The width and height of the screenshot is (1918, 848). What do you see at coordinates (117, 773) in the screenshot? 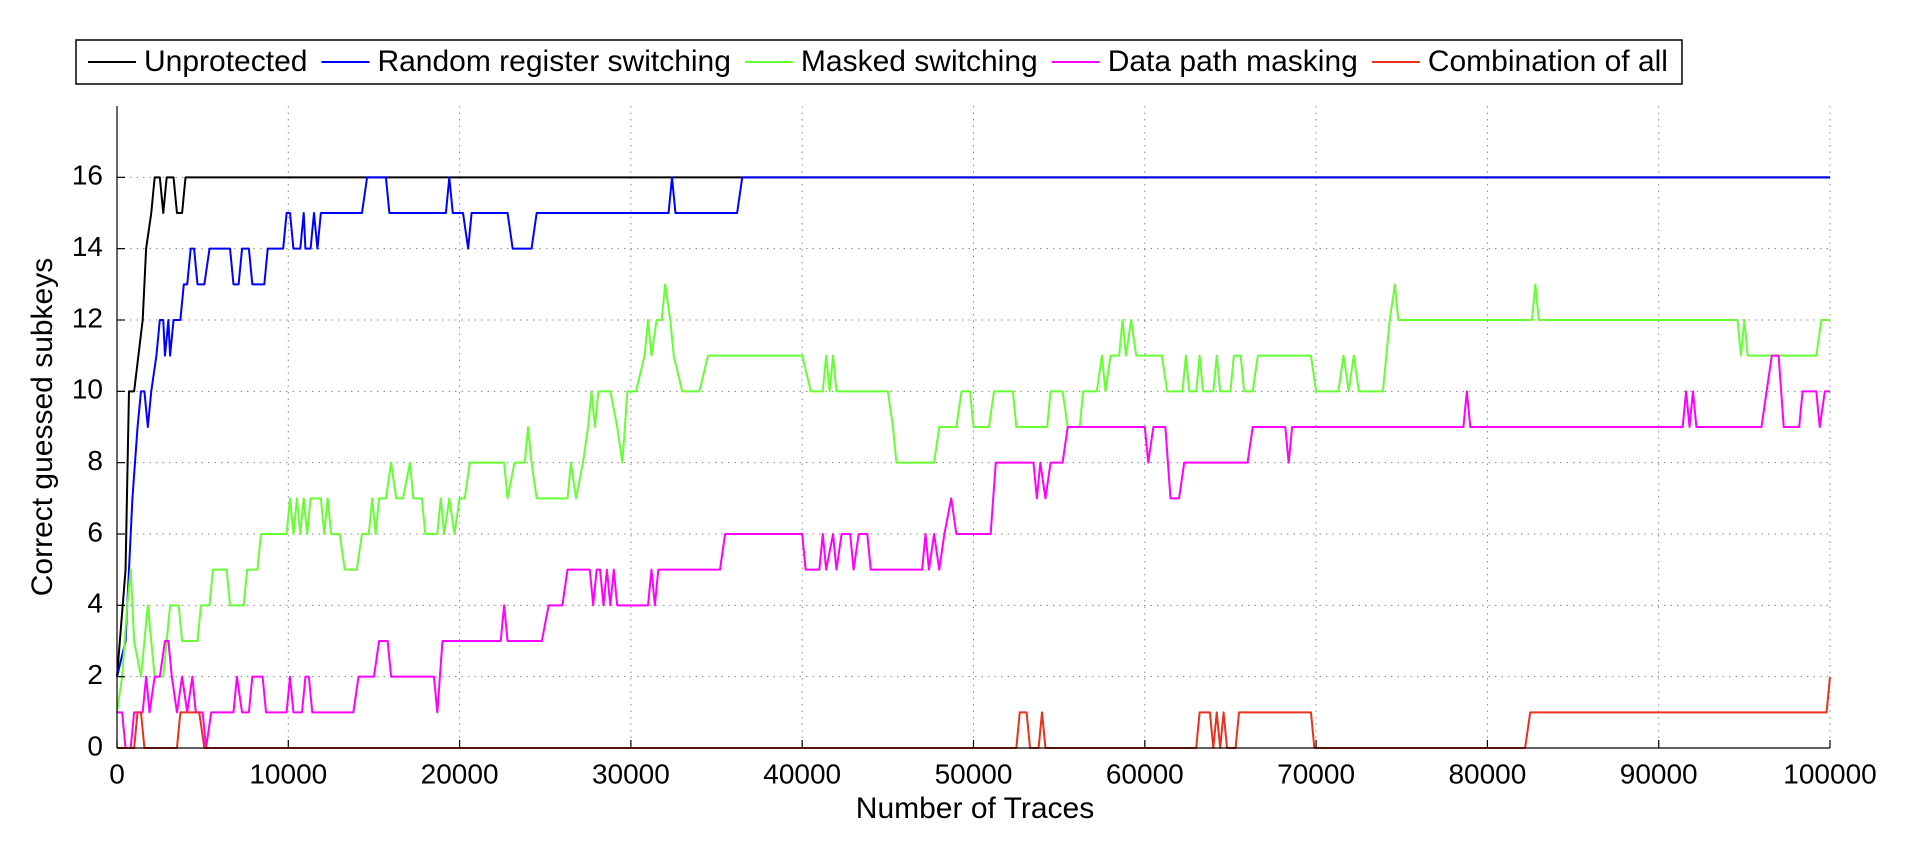
I see `x-tick-label: 0` at bounding box center [117, 773].